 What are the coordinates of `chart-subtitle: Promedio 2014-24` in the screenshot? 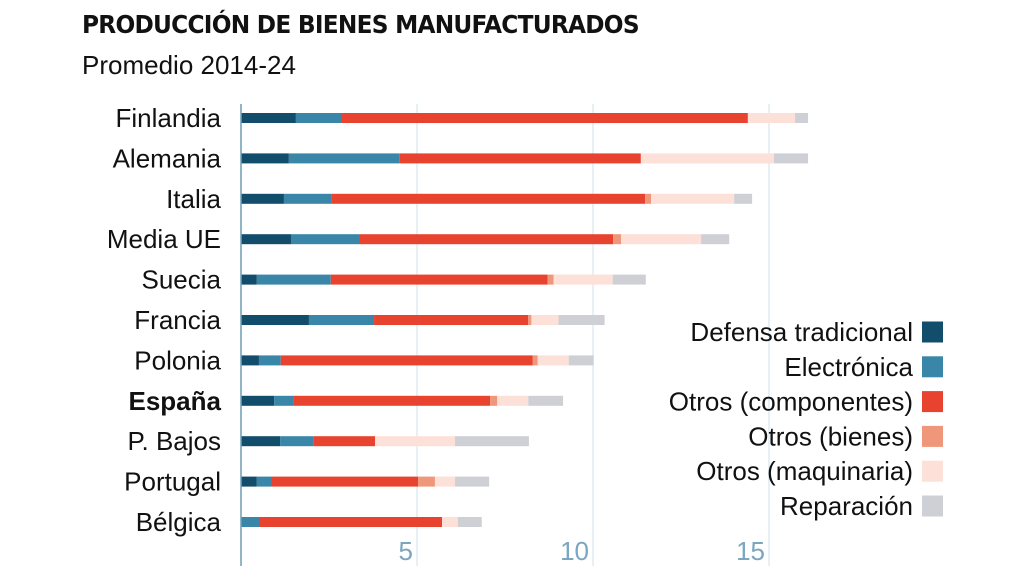 It's located at (189, 65).